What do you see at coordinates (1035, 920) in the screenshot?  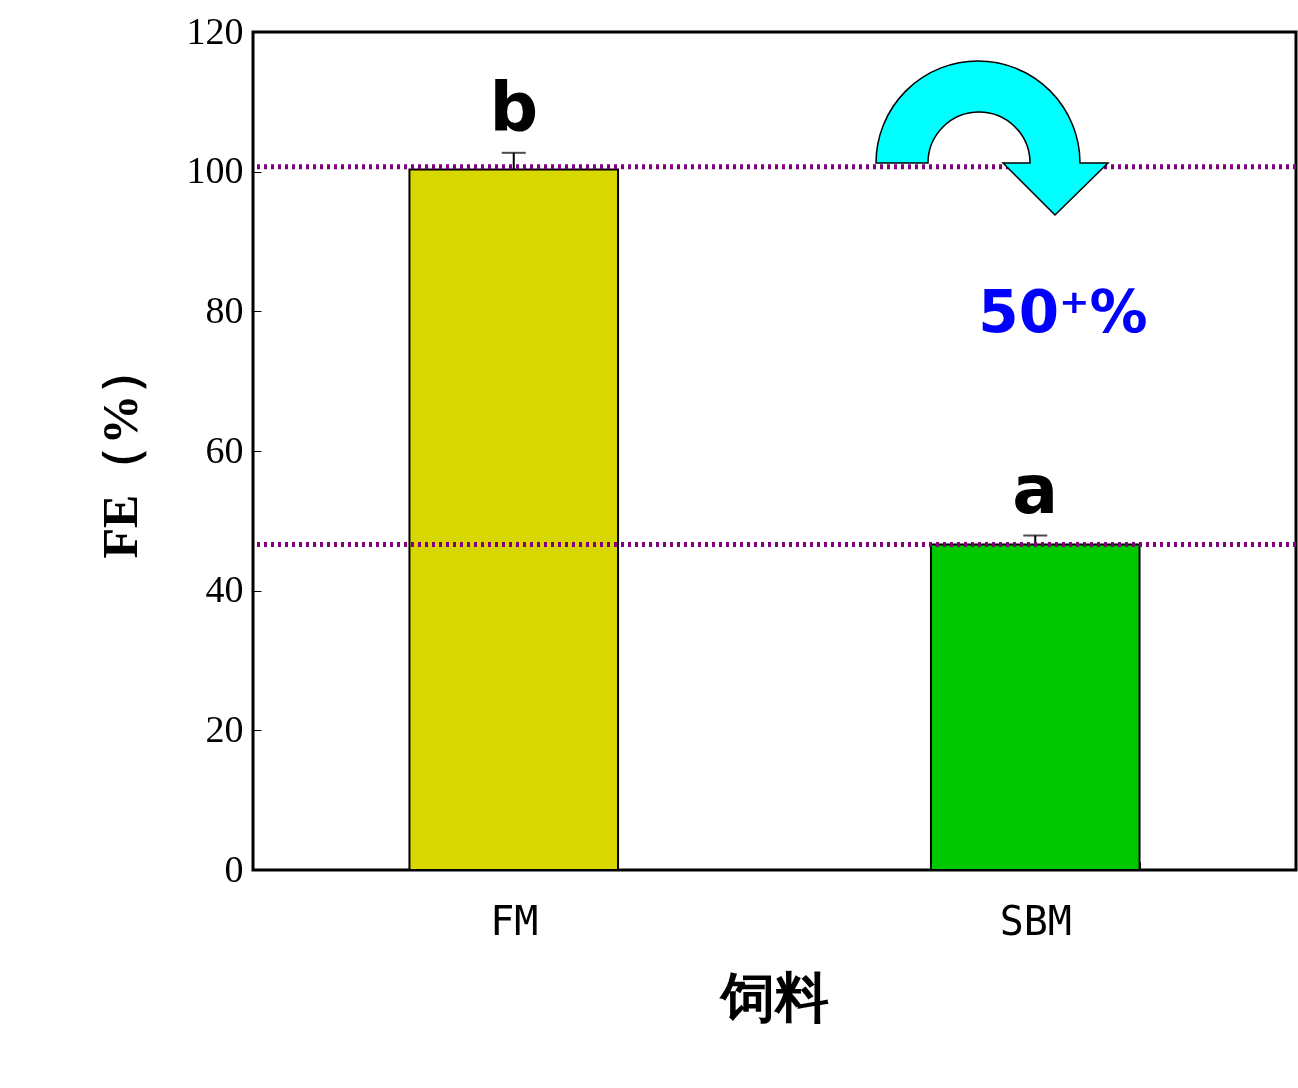 I see `x-tick-label: SBM` at bounding box center [1035, 920].